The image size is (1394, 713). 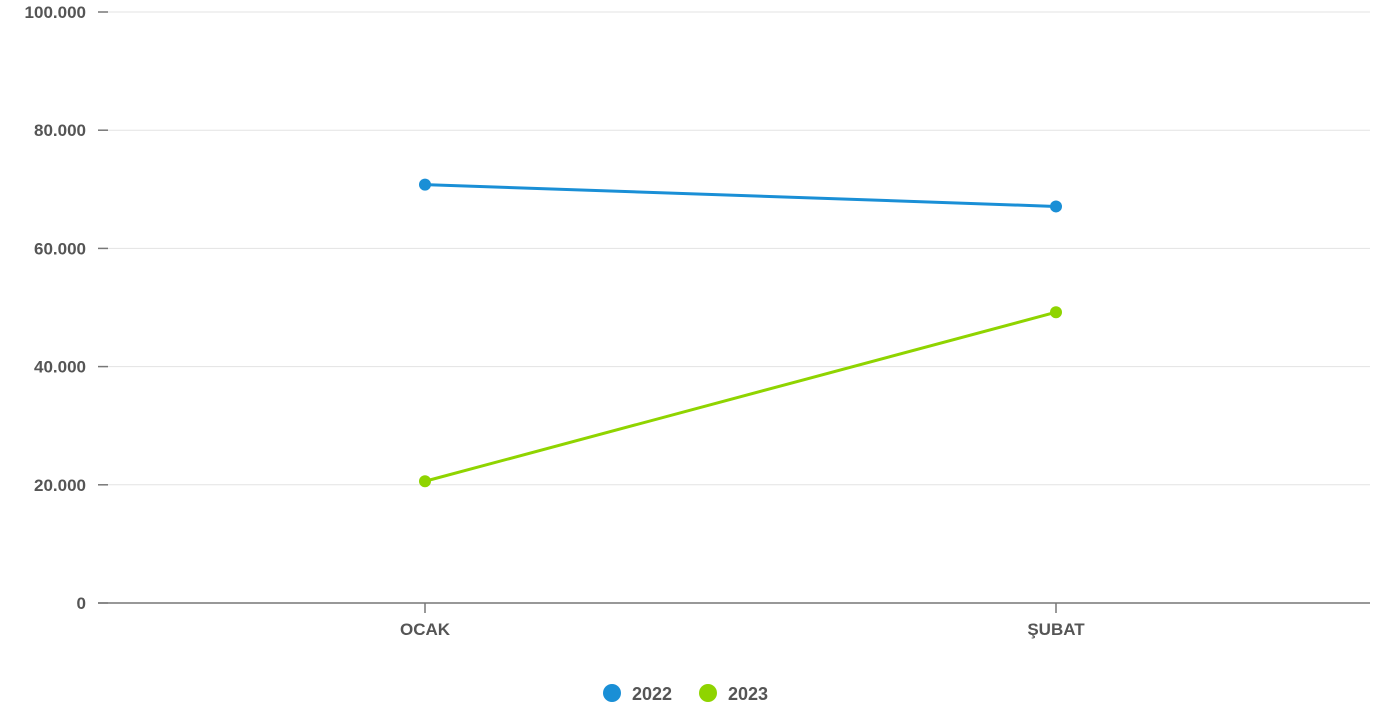 I want to click on y-tick-label: 100.000, so click(x=55, y=12).